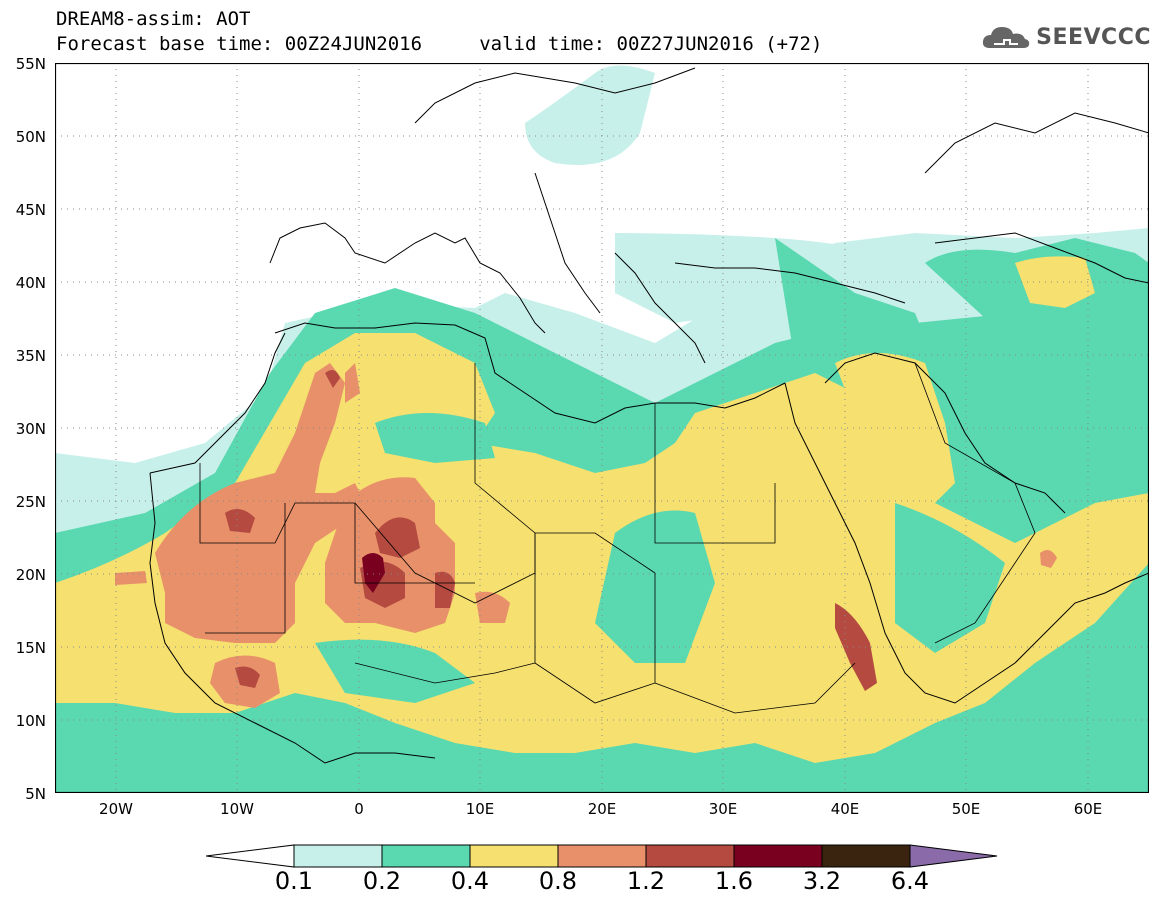  I want to click on lat-label-50n: 50N, so click(30, 137).